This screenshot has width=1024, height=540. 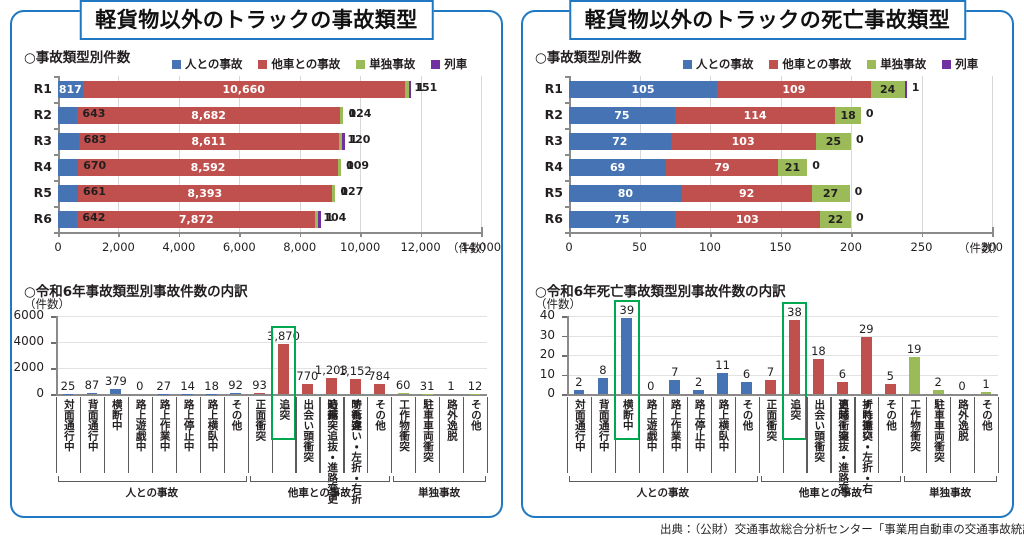 I want to click on x-tick-label: 8,000, so click(x=300, y=247).